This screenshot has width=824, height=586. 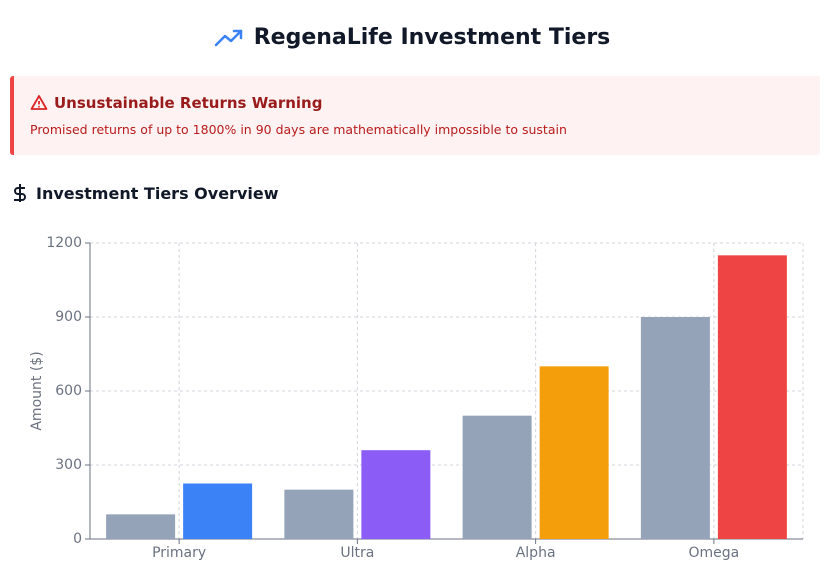 I want to click on y-tick-label: 900, so click(x=68, y=317).